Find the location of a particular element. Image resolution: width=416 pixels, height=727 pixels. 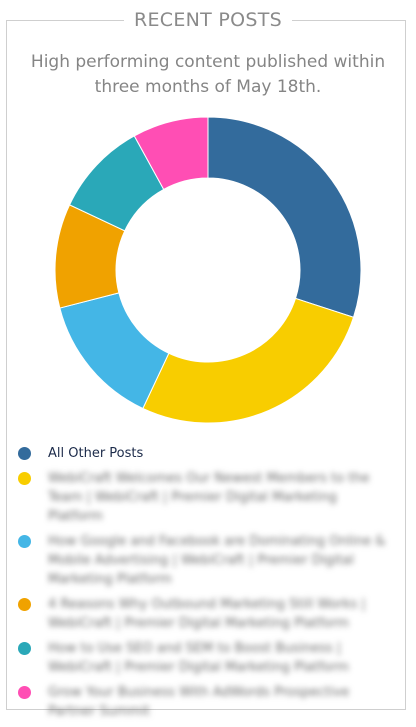

legend-label: All Other Posts is located at coordinates (96, 453).